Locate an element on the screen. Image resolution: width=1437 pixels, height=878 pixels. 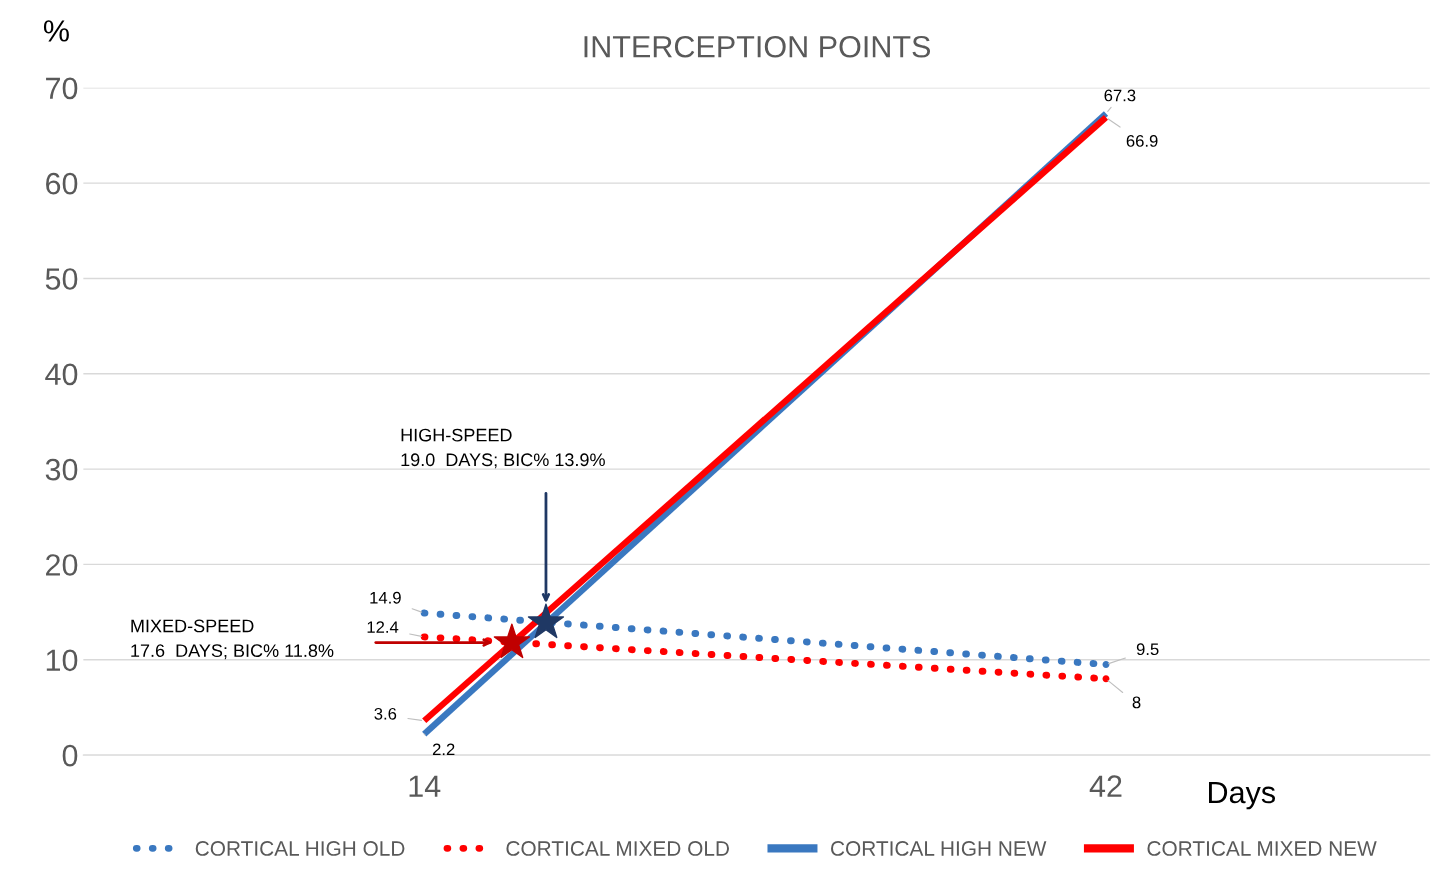
y-tick-label: 40 is located at coordinates (61, 374).